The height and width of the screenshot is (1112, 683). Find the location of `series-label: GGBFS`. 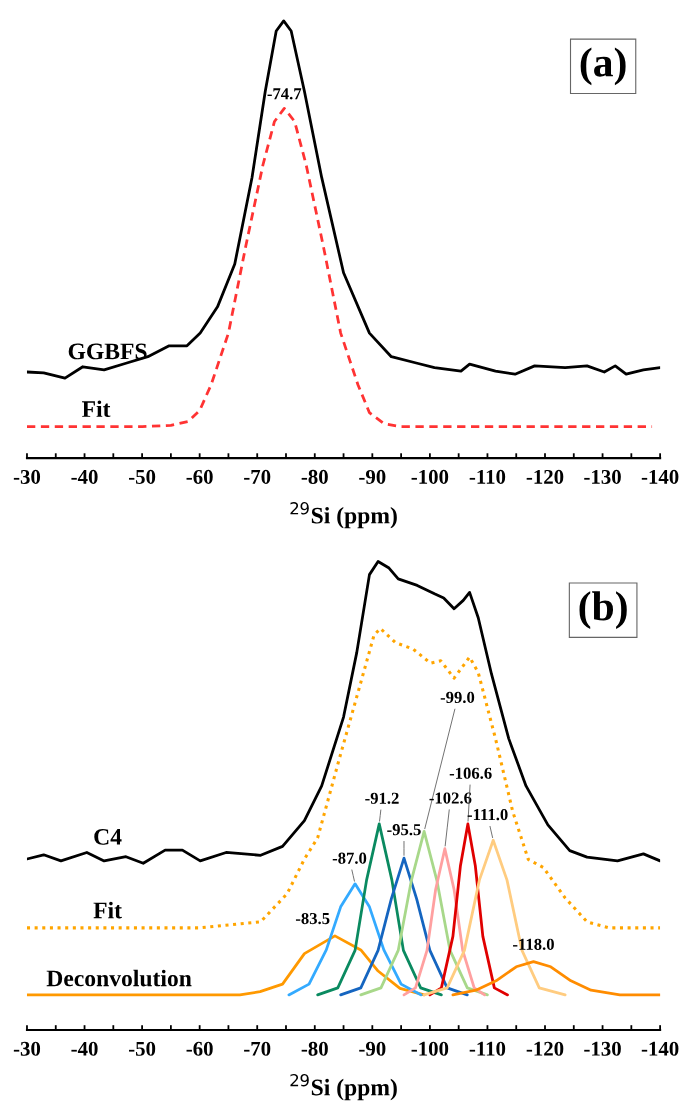

series-label: GGBFS is located at coordinates (107, 351).